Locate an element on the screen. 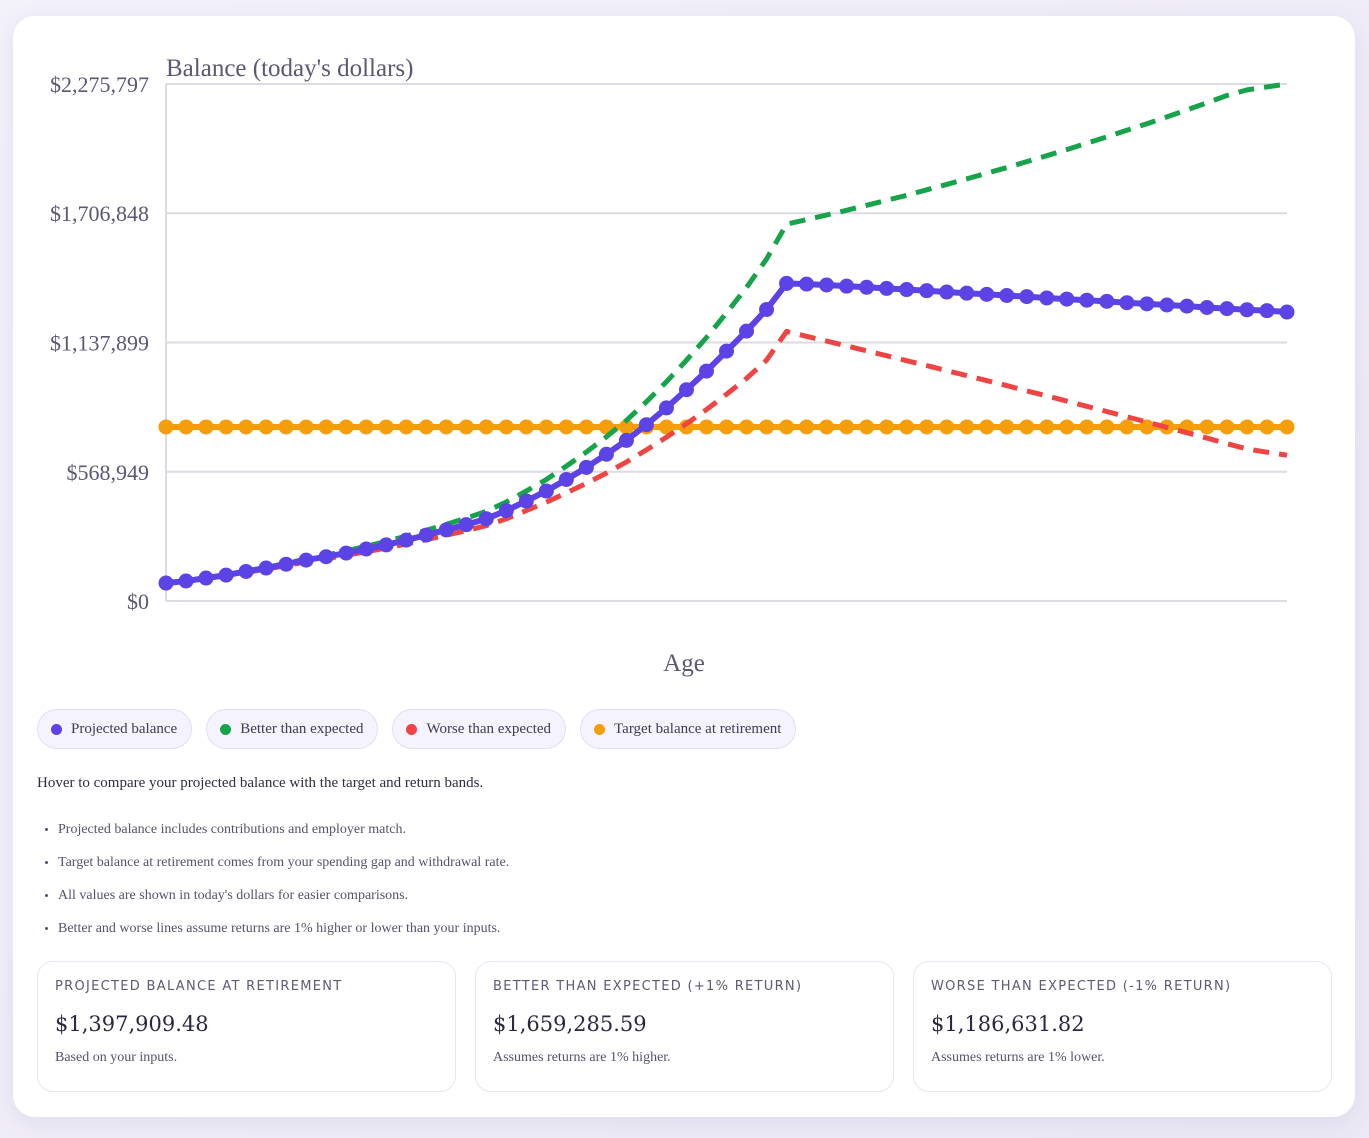  legend-item-projected: Projected balance is located at coordinates (115, 729).